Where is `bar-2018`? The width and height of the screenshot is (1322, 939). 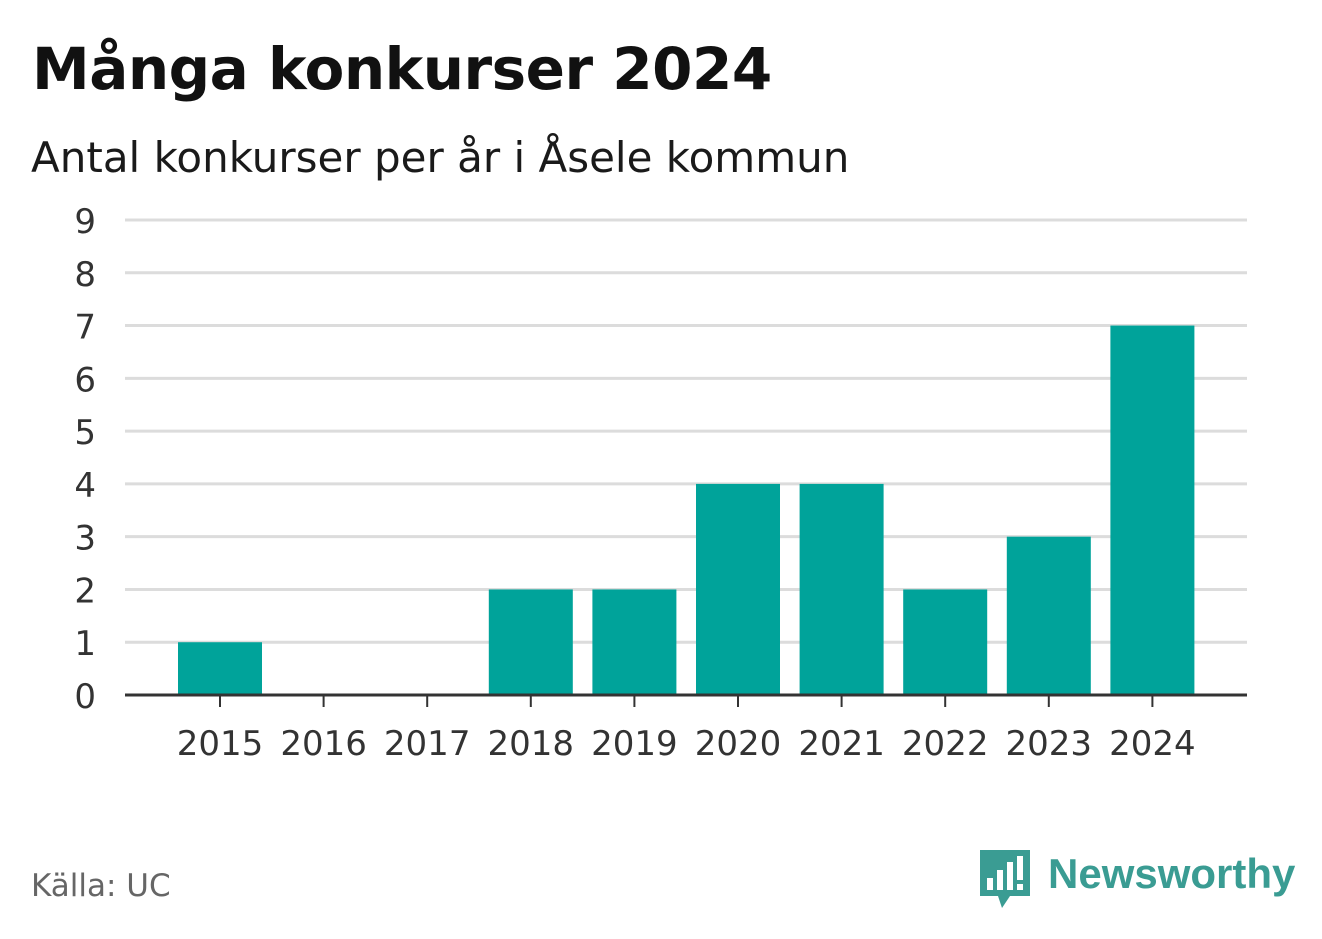 bar-2018 is located at coordinates (530, 642).